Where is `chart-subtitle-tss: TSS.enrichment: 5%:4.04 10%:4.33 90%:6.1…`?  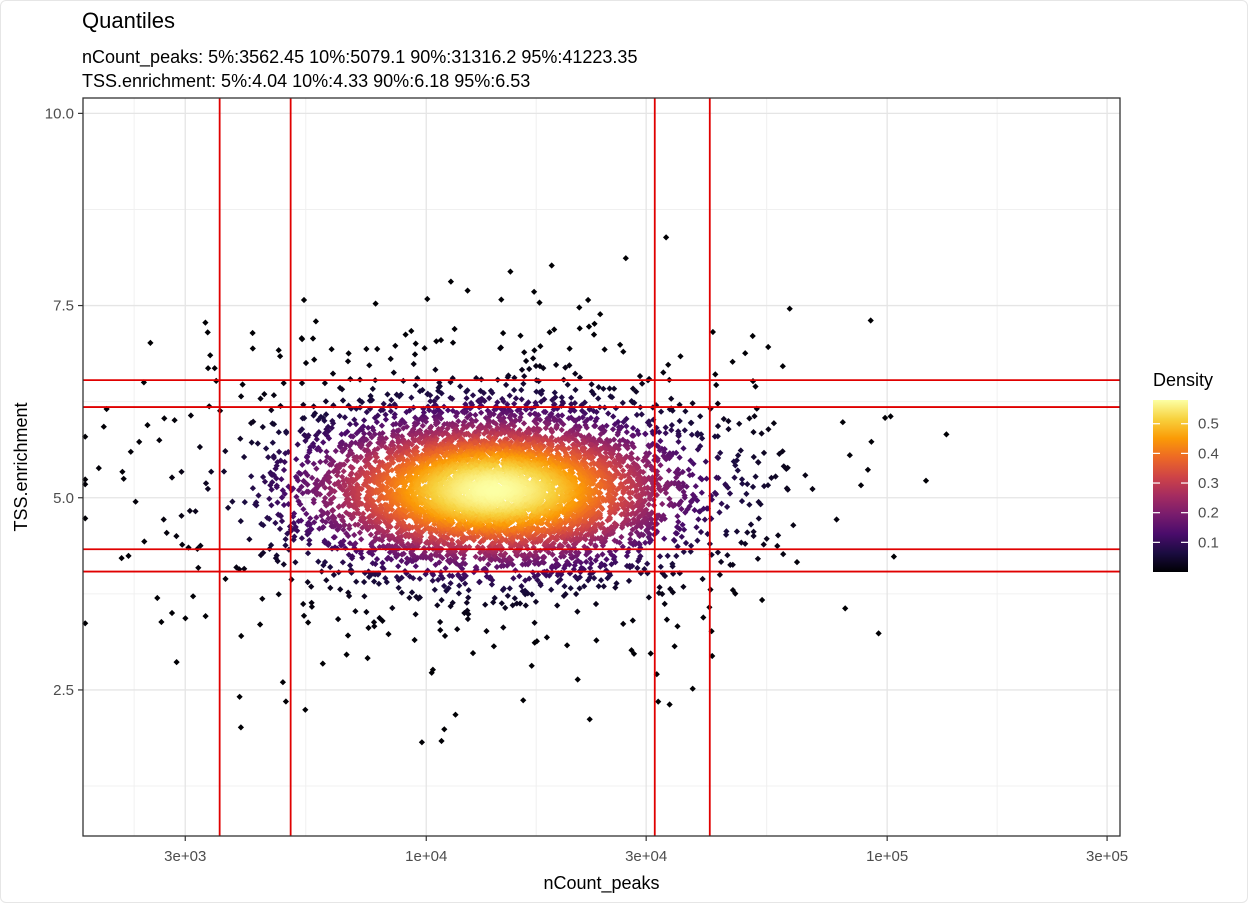
chart-subtitle-tss: TSS.enrichment: 5%:4.04 10%:4.33 90%:6.1… is located at coordinates (306, 81).